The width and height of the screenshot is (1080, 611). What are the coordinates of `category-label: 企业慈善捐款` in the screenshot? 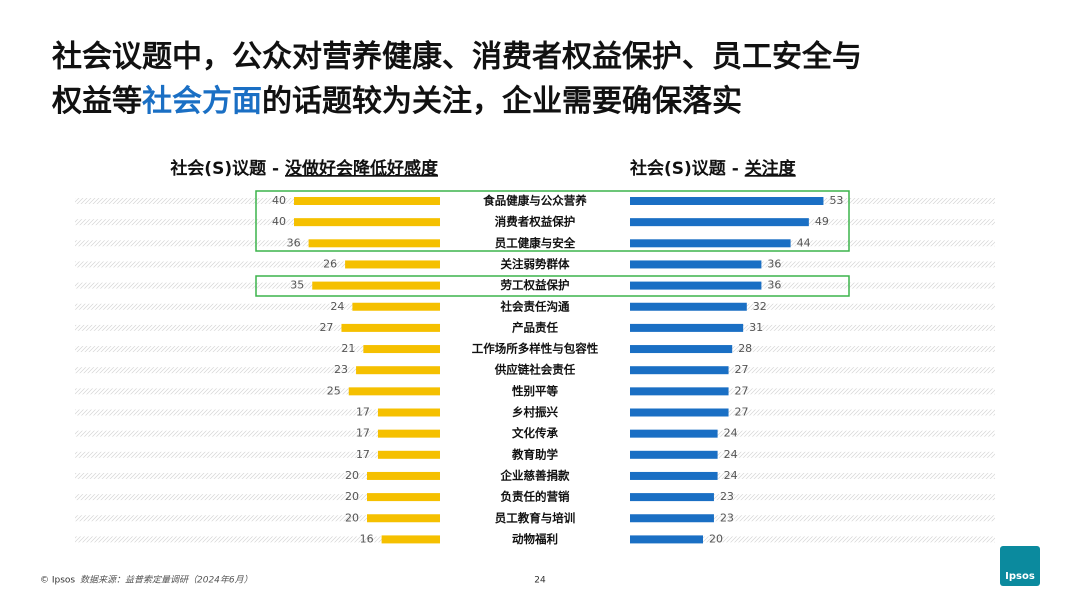 It's located at (535, 475).